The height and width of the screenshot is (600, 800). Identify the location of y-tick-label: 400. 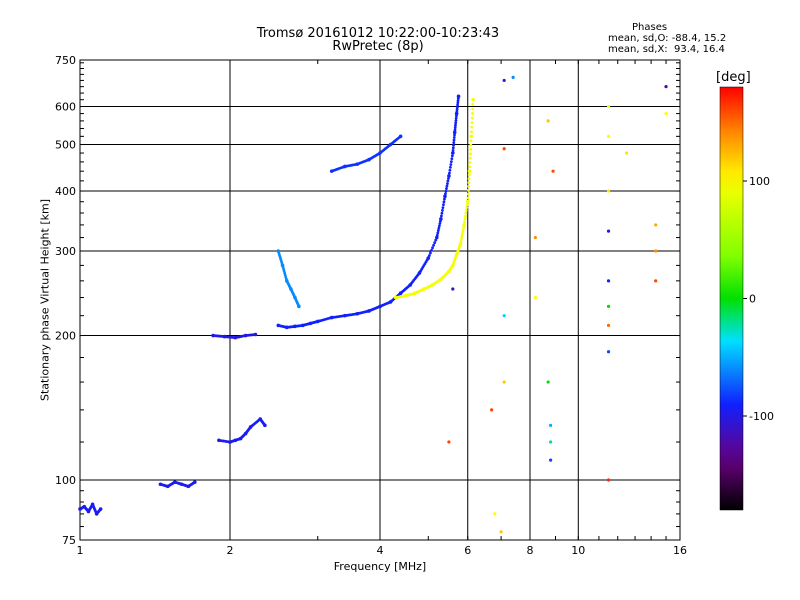
(65, 191).